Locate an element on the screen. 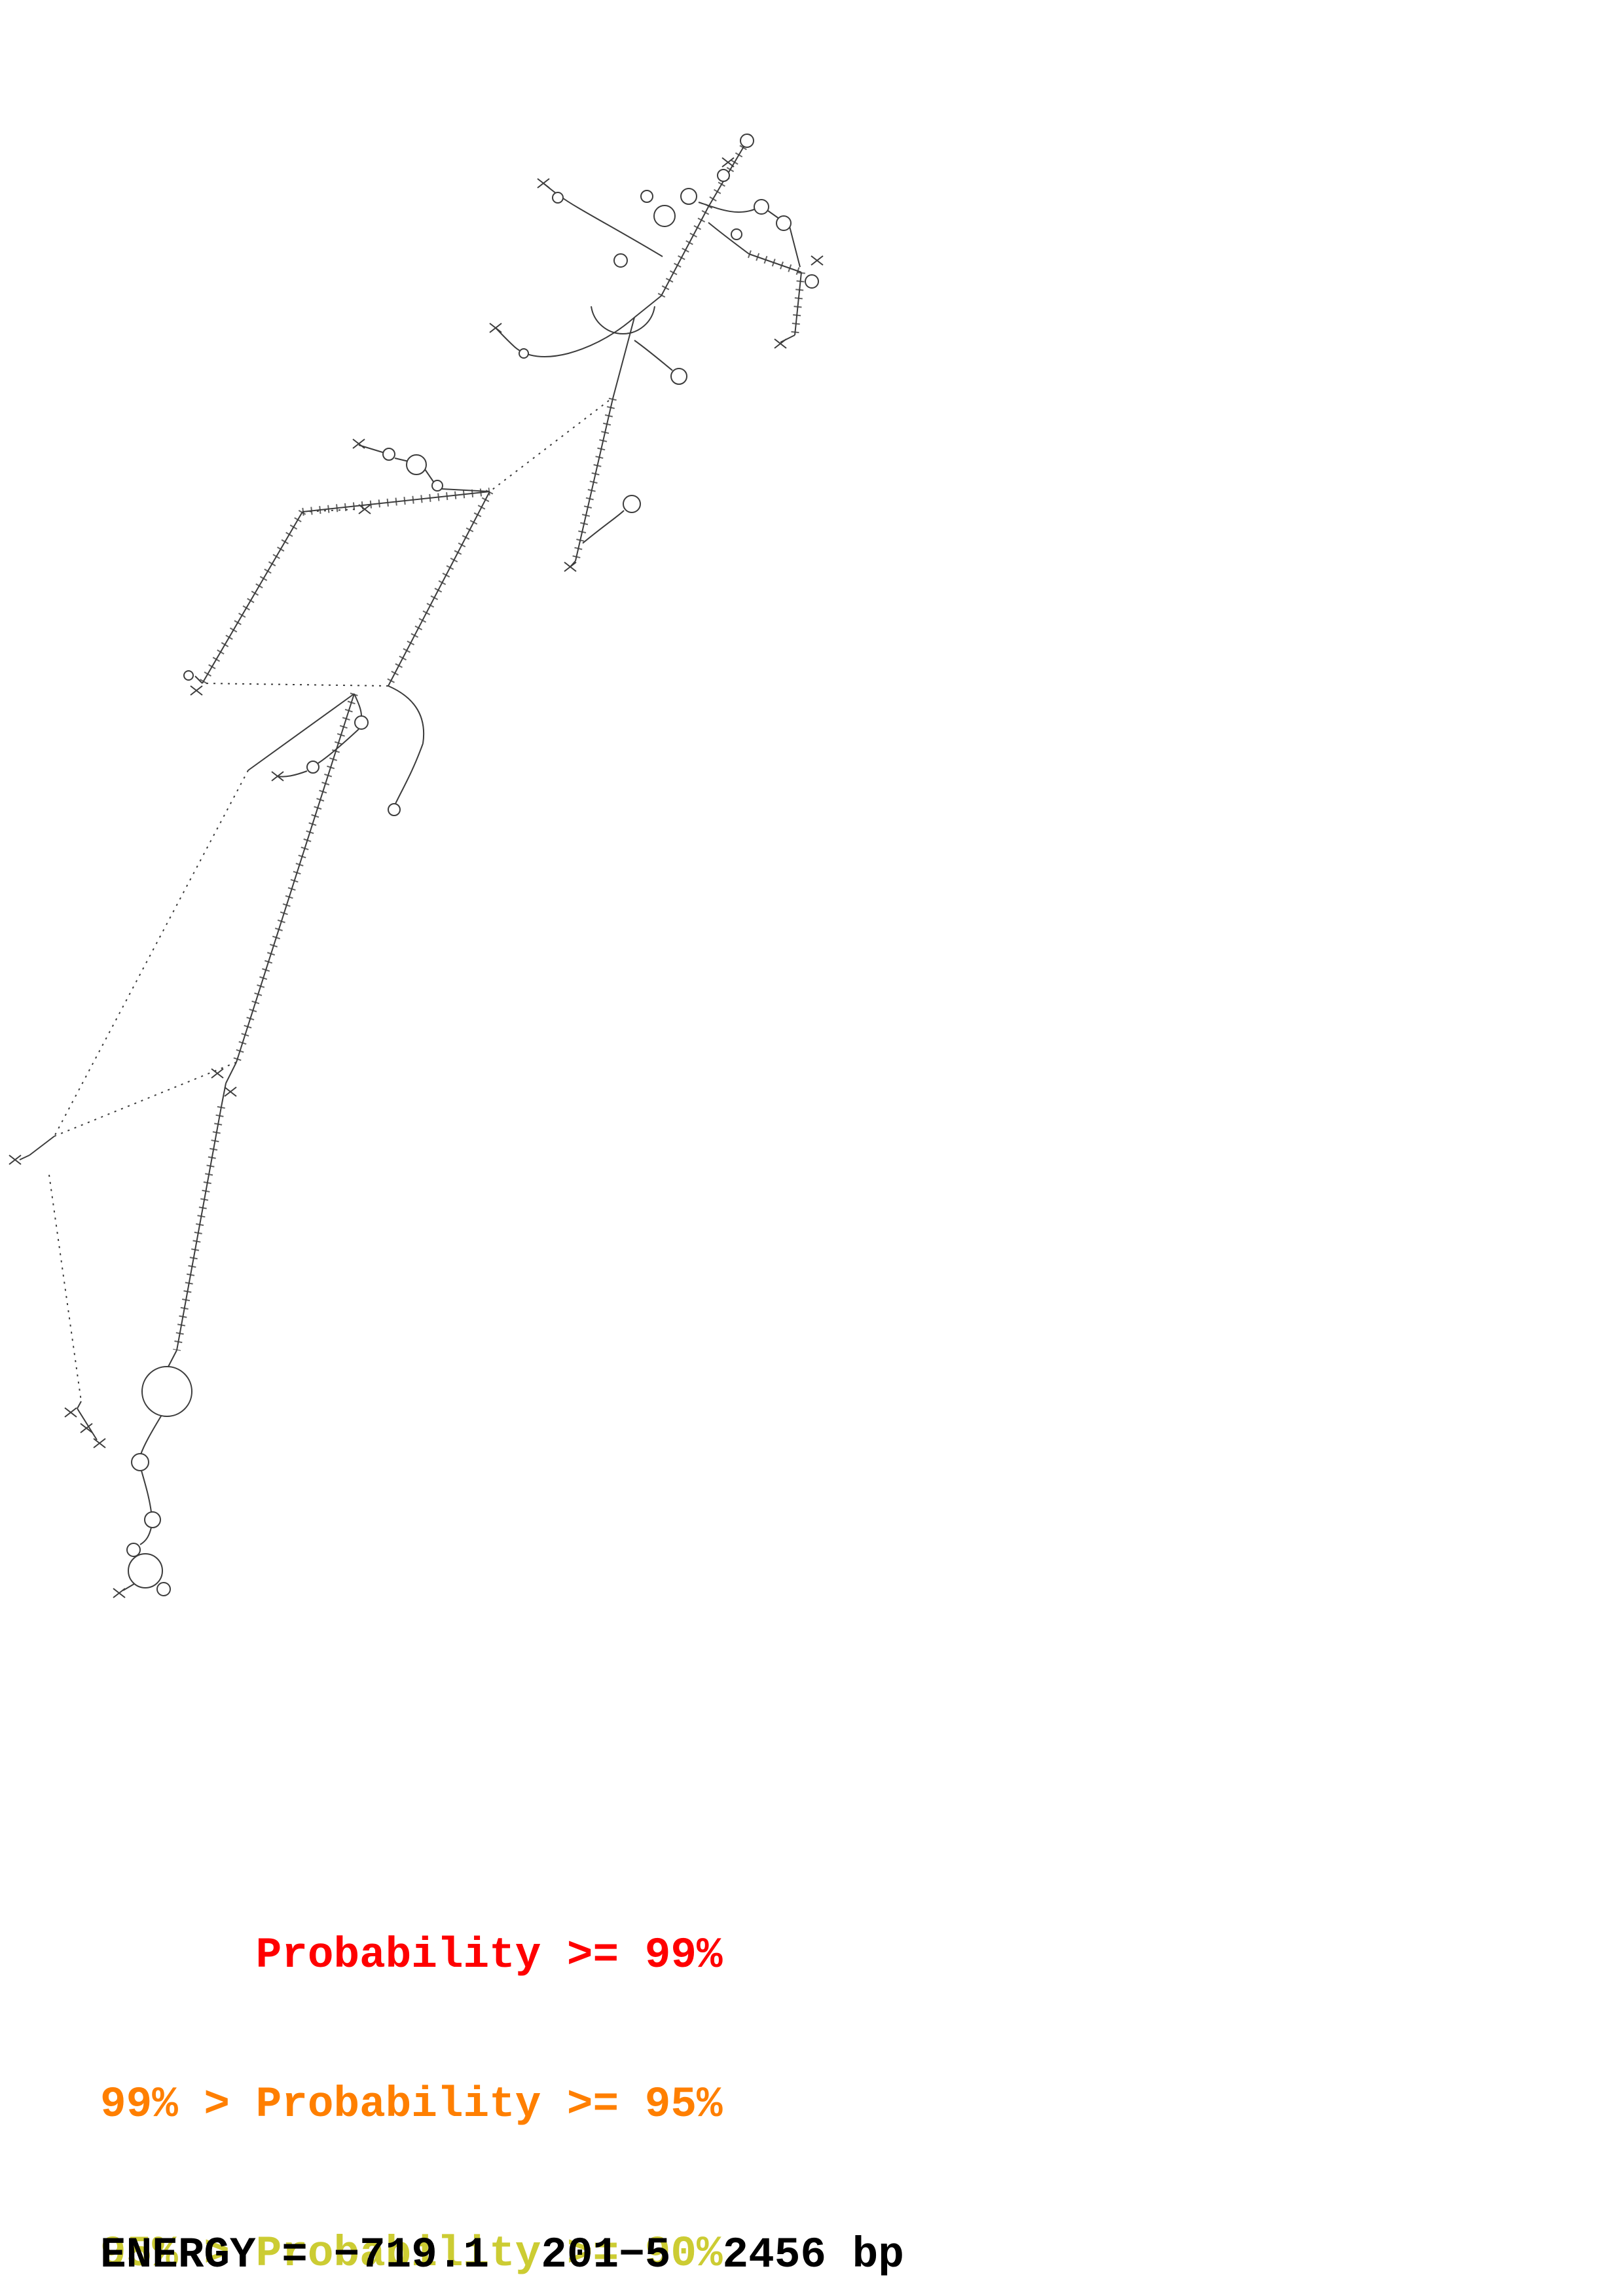 This screenshot has width=1623, height=2296. legend-entry-95-99: 99% > Probability >= 95% is located at coordinates (411, 2104).